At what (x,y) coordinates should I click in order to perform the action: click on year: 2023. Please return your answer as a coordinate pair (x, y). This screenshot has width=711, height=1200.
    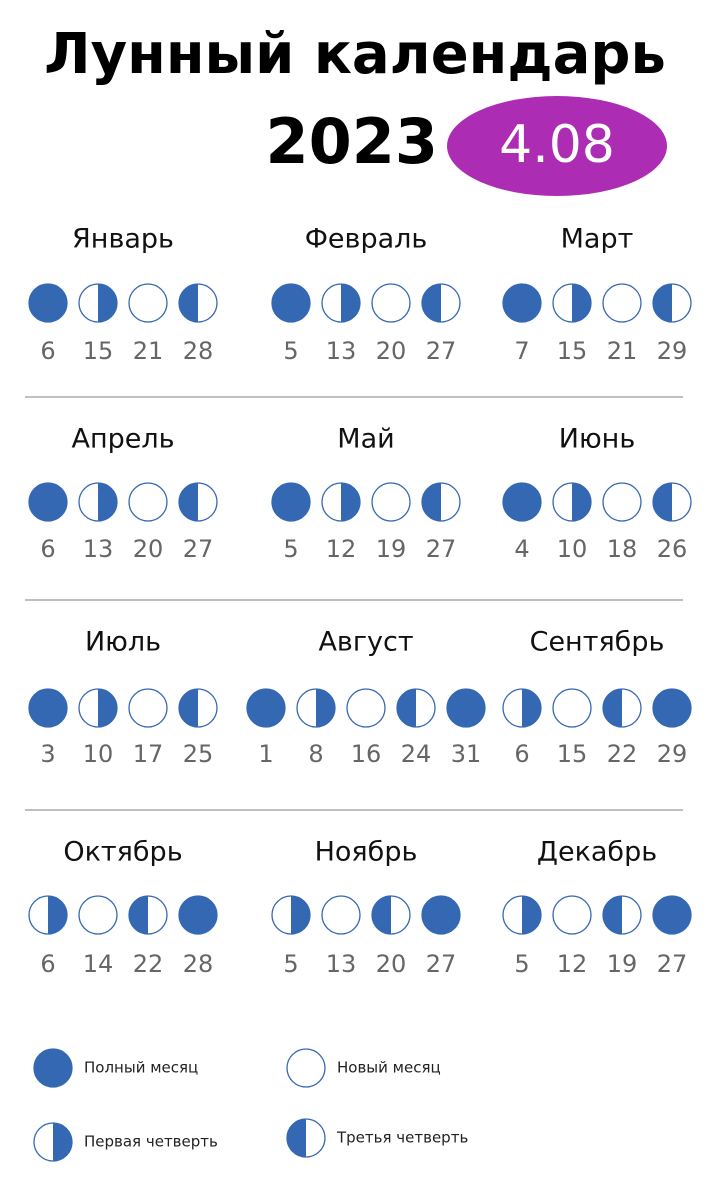
    Looking at the image, I should click on (351, 141).